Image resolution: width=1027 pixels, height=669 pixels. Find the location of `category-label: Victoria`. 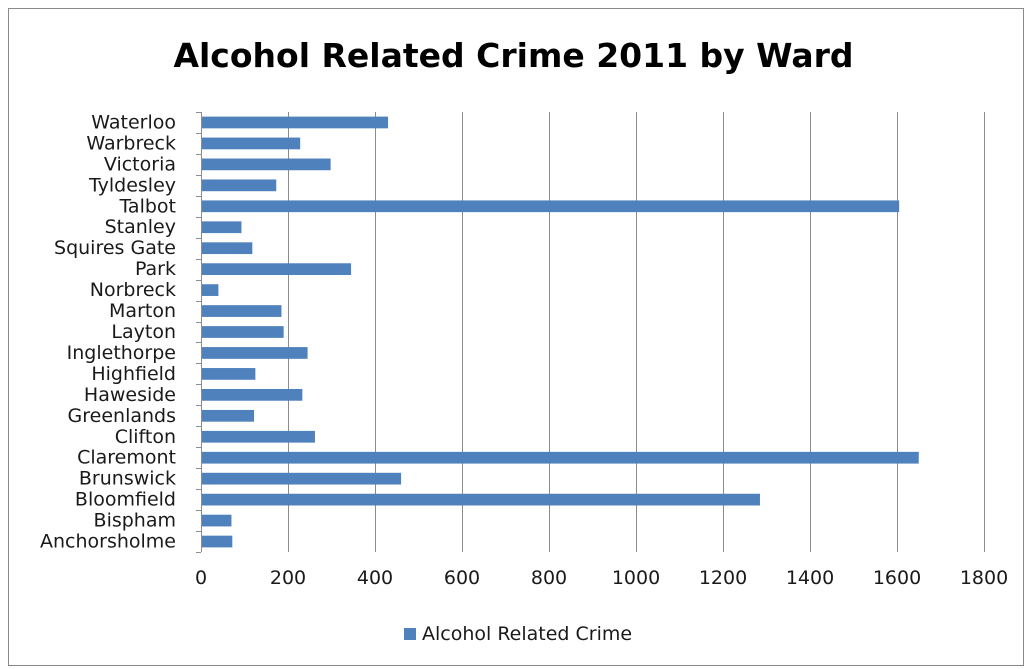

category-label: Victoria is located at coordinates (140, 164).